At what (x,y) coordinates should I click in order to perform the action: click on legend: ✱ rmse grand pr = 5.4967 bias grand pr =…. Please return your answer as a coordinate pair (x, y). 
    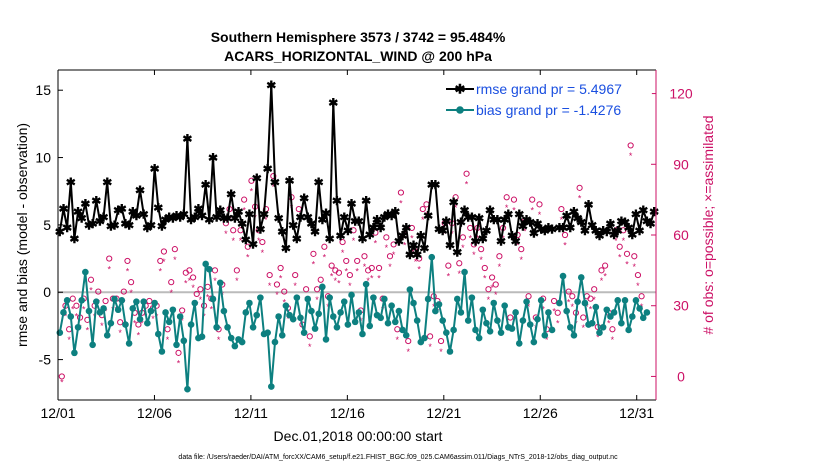
    Looking at the image, I should click on (546, 98).